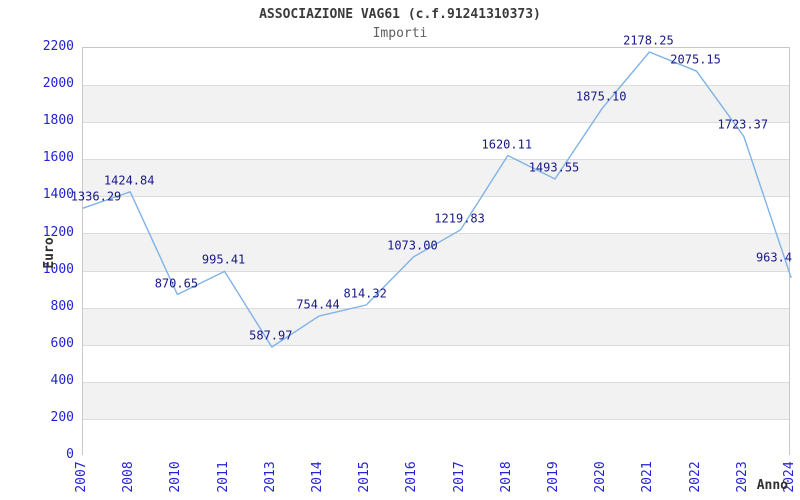 This screenshot has width=800, height=500. Describe the element at coordinates (223, 477) in the screenshot. I see `x-axis-tick-label: 2011` at that location.